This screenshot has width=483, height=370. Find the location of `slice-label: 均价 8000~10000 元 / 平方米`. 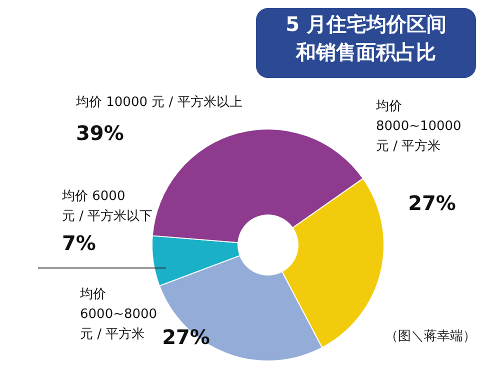

slice-label: 均价 8000~10000 元 / 平方米 is located at coordinates (418, 126).